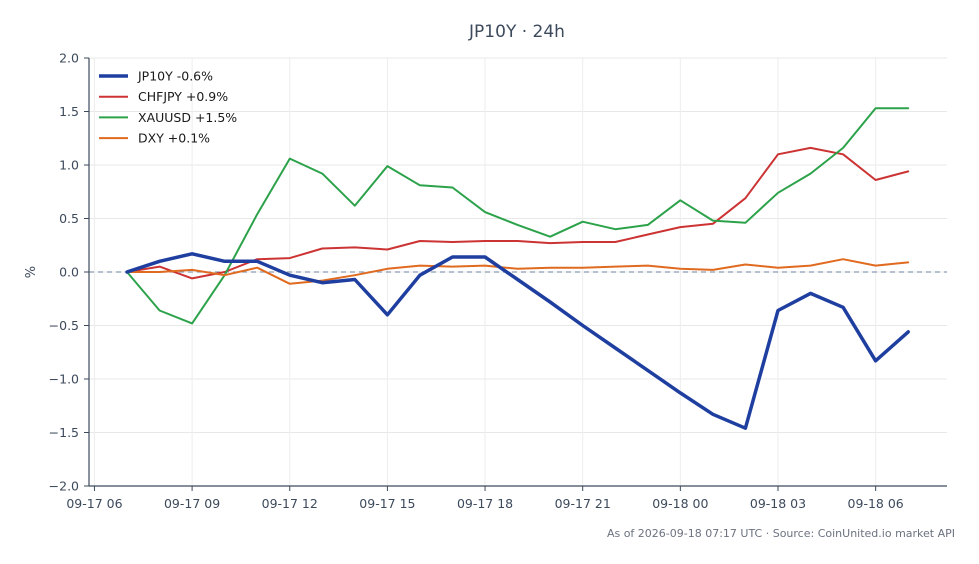  I want to click on x-tick-label: 09-17 15, so click(387, 503).